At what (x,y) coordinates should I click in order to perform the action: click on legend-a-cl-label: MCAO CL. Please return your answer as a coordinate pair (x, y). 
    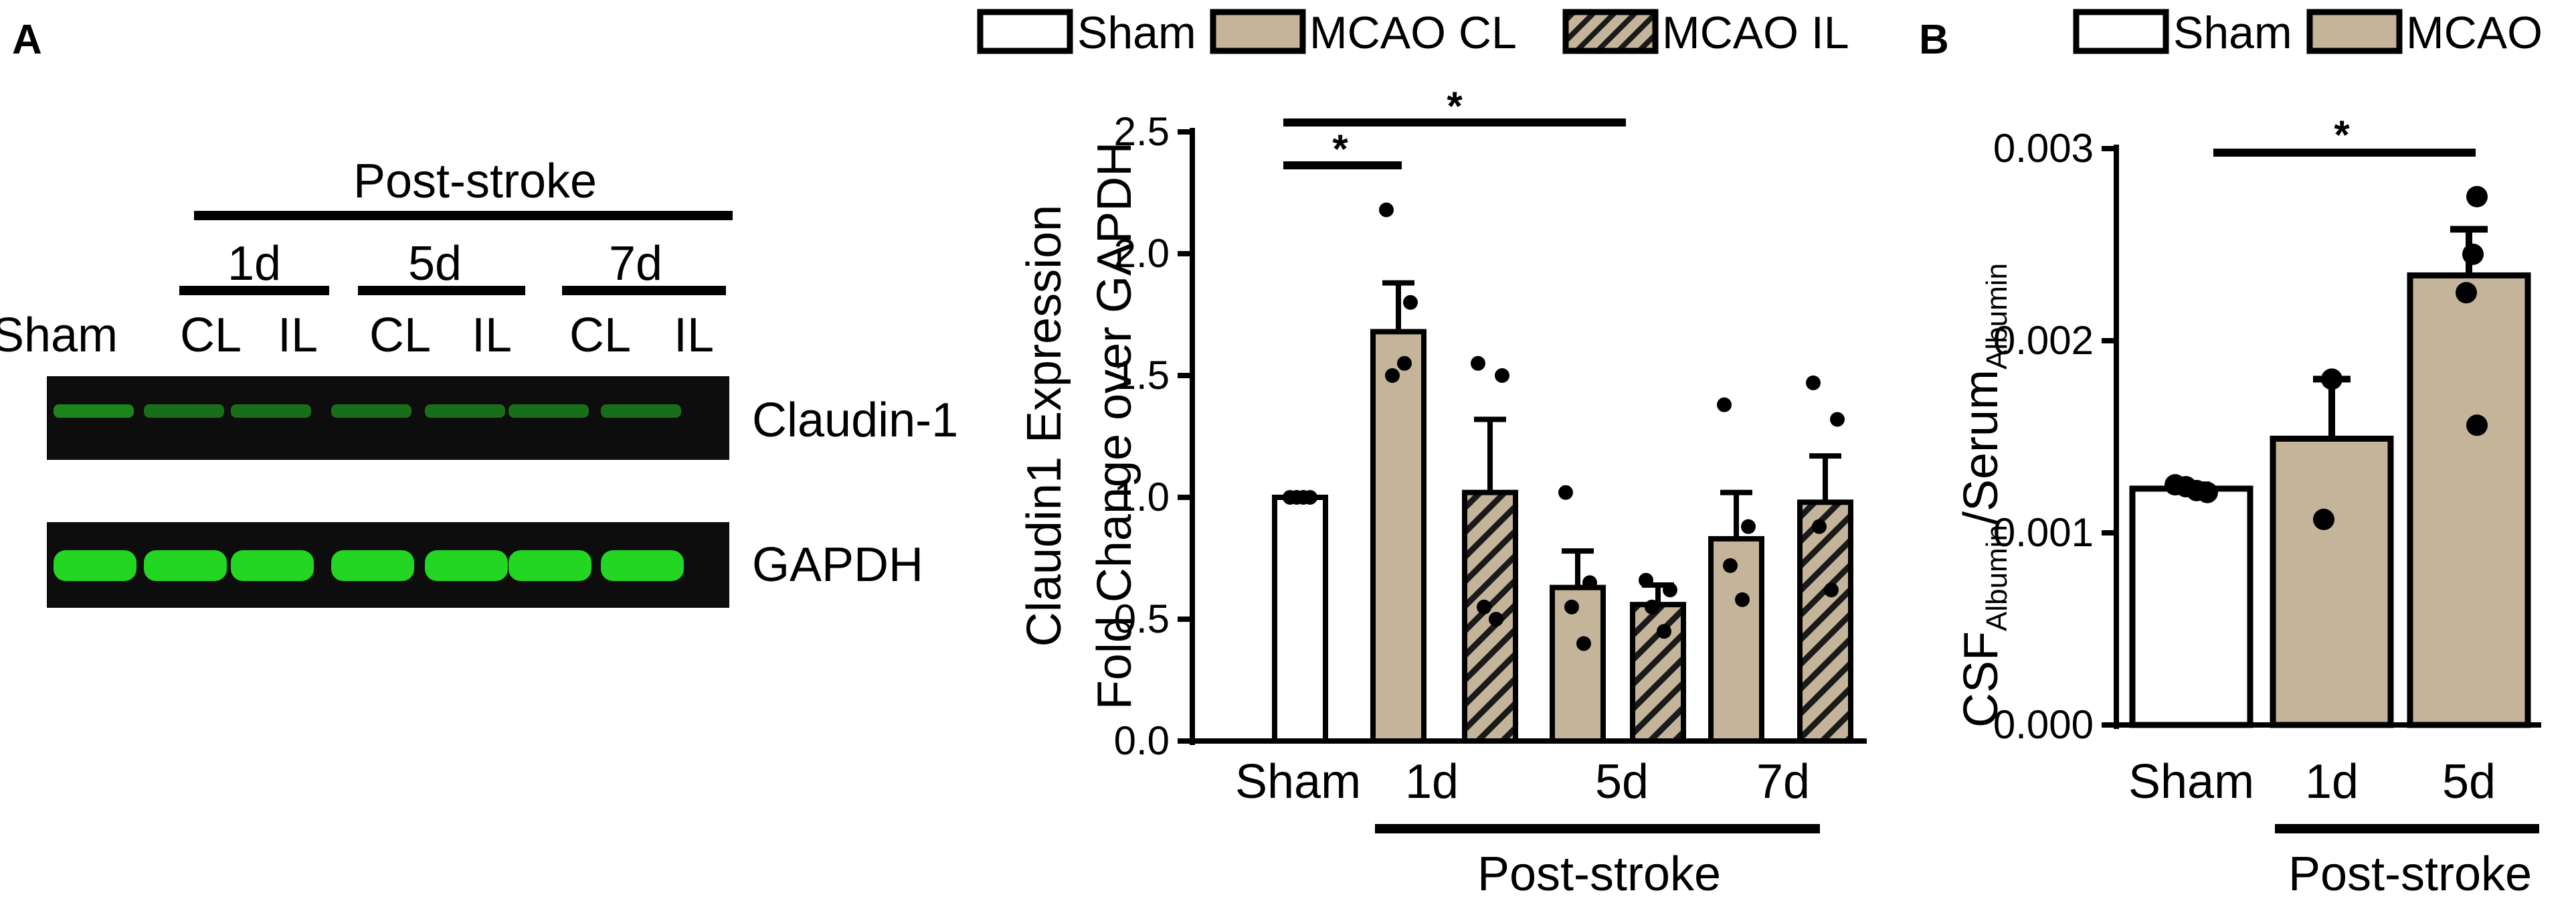
    Looking at the image, I should click on (1413, 32).